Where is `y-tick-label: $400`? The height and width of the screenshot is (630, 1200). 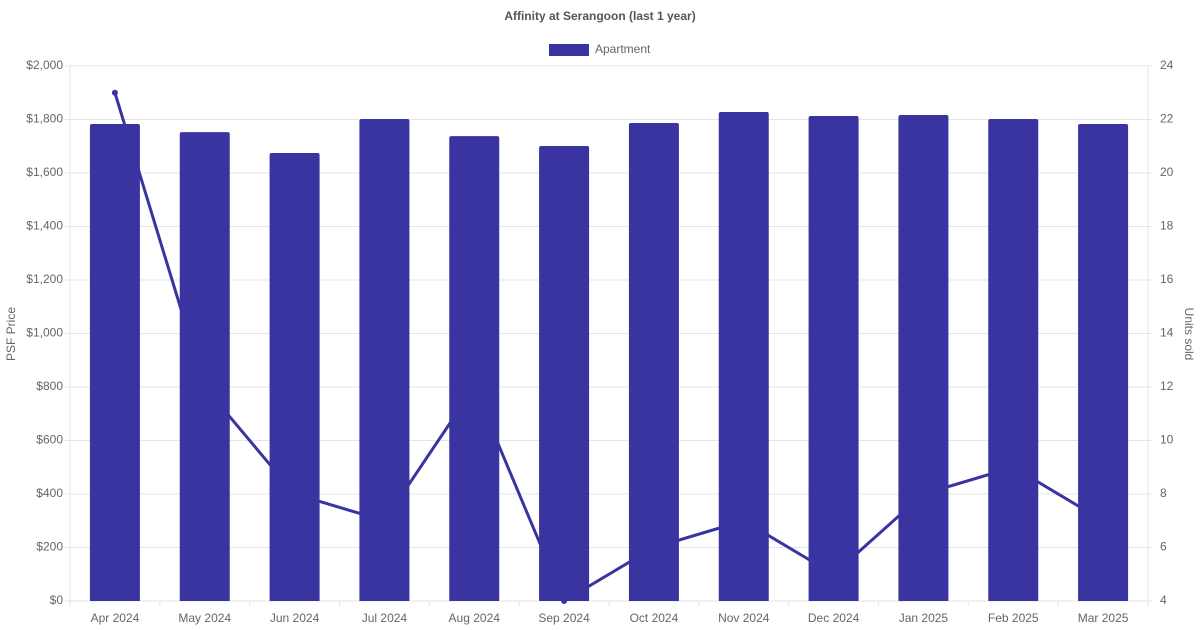 y-tick-label: $400 is located at coordinates (49, 493).